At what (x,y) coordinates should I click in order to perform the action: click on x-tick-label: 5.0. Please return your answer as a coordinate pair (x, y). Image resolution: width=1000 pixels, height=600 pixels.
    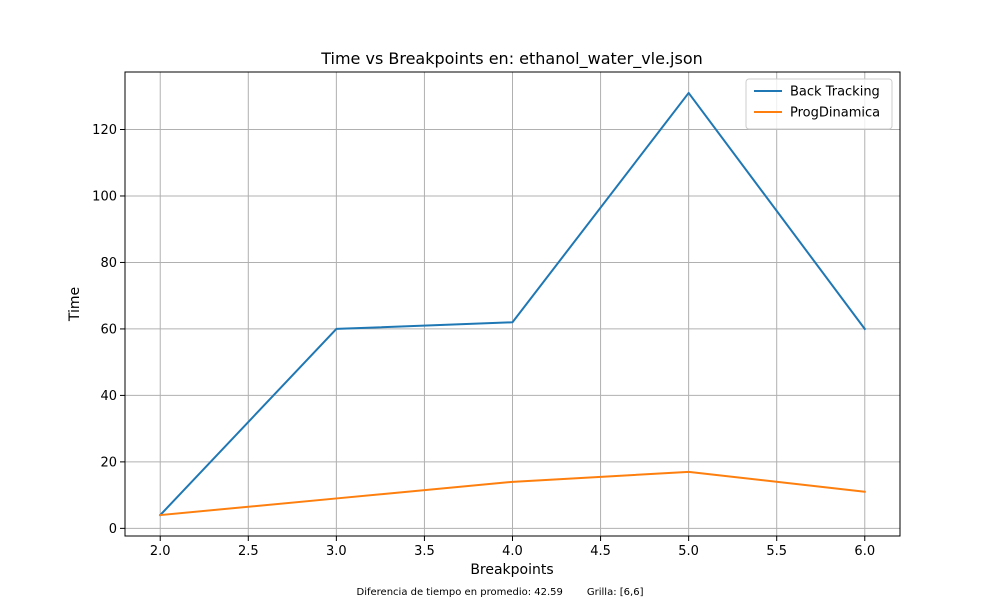
    Looking at the image, I should click on (688, 551).